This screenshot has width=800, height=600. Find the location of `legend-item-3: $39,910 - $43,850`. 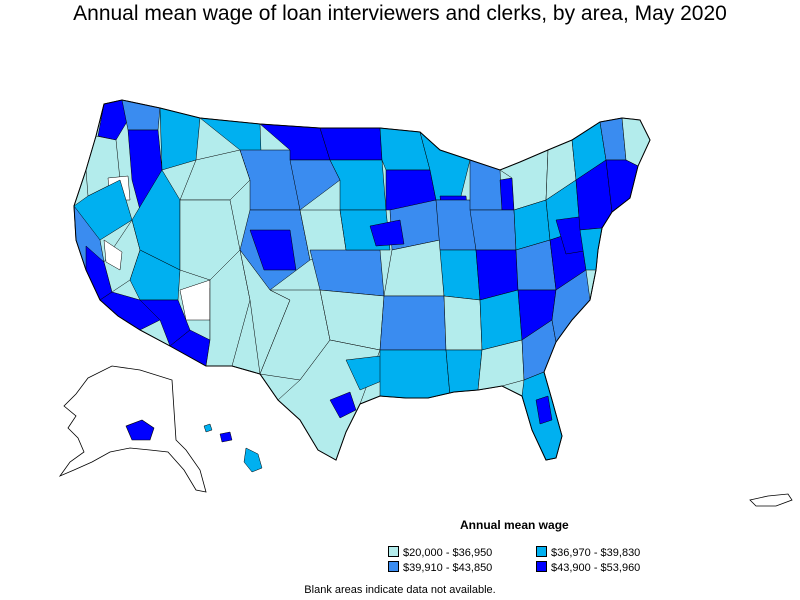

legend-item-3: $39,910 - $43,850 is located at coordinates (440, 567).